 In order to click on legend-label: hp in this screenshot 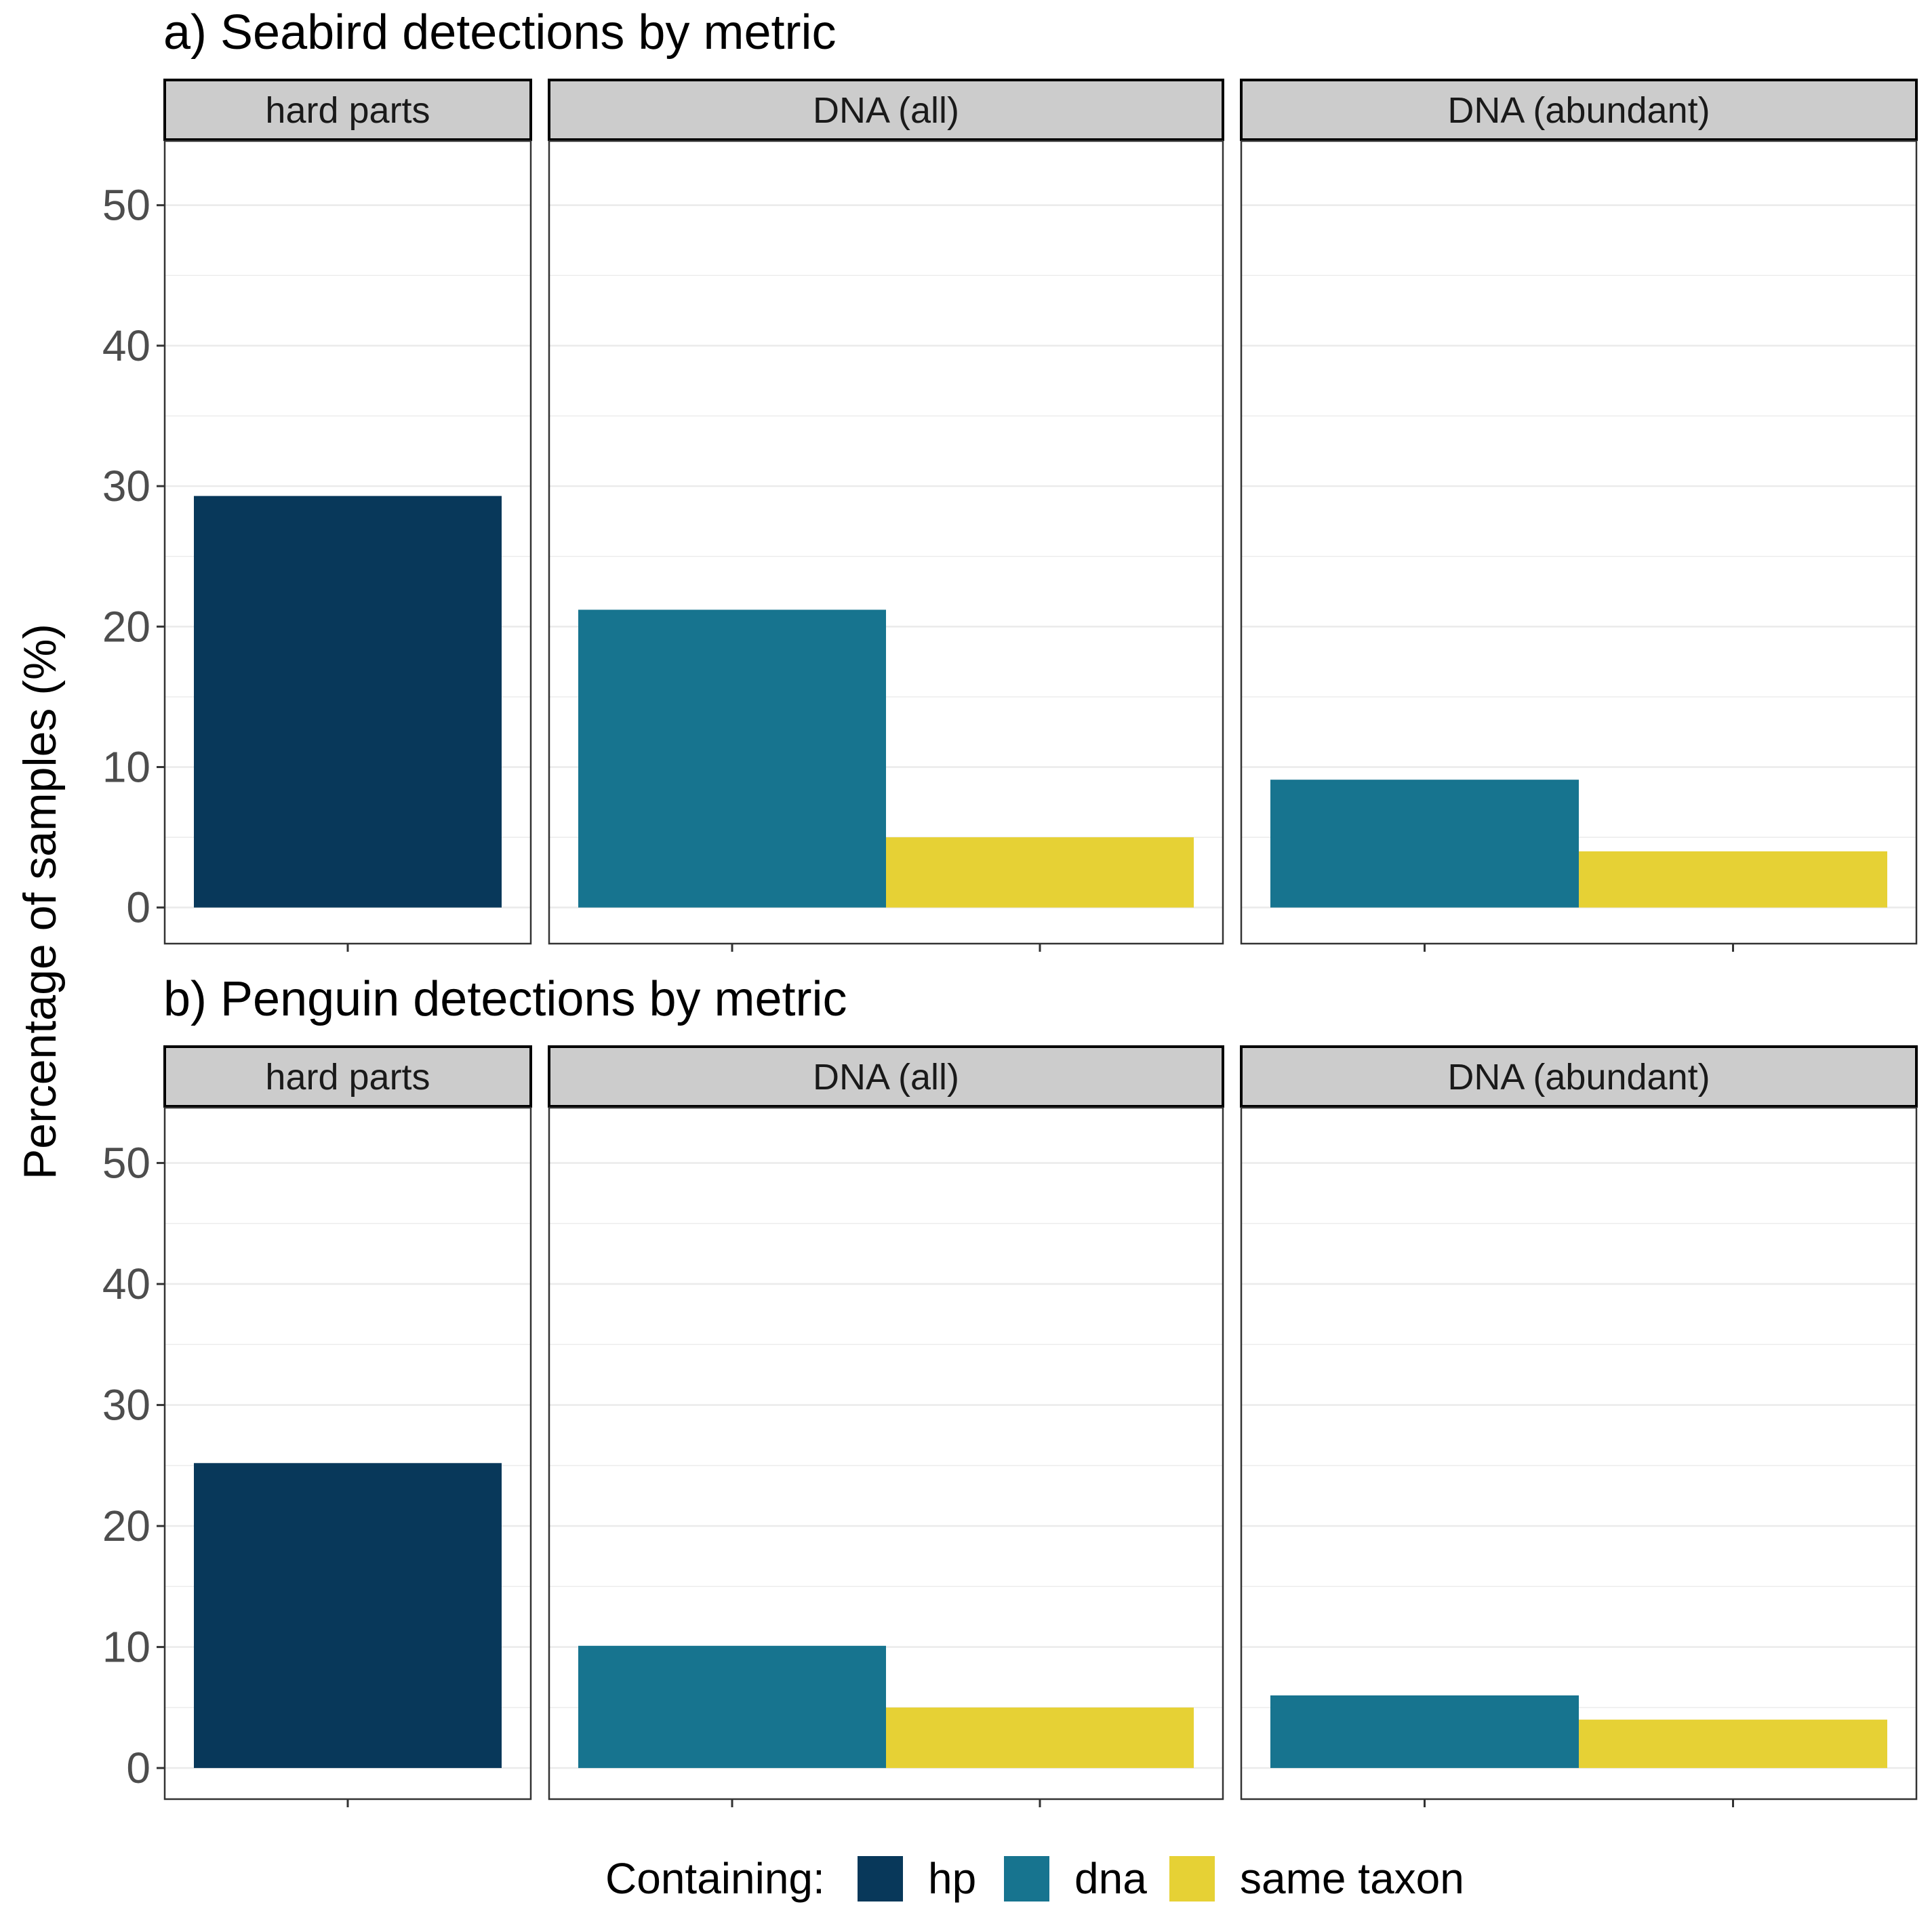, I will do `click(952, 1878)`.